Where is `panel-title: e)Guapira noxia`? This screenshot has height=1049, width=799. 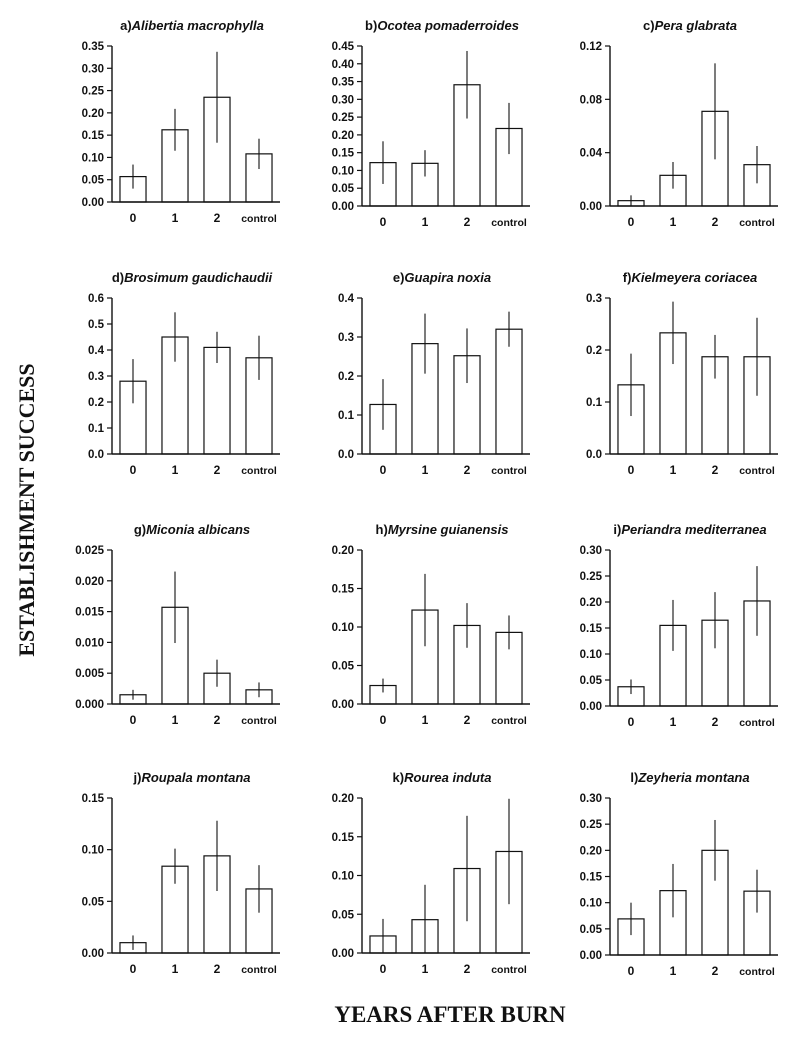 panel-title: e)Guapira noxia is located at coordinates (442, 277).